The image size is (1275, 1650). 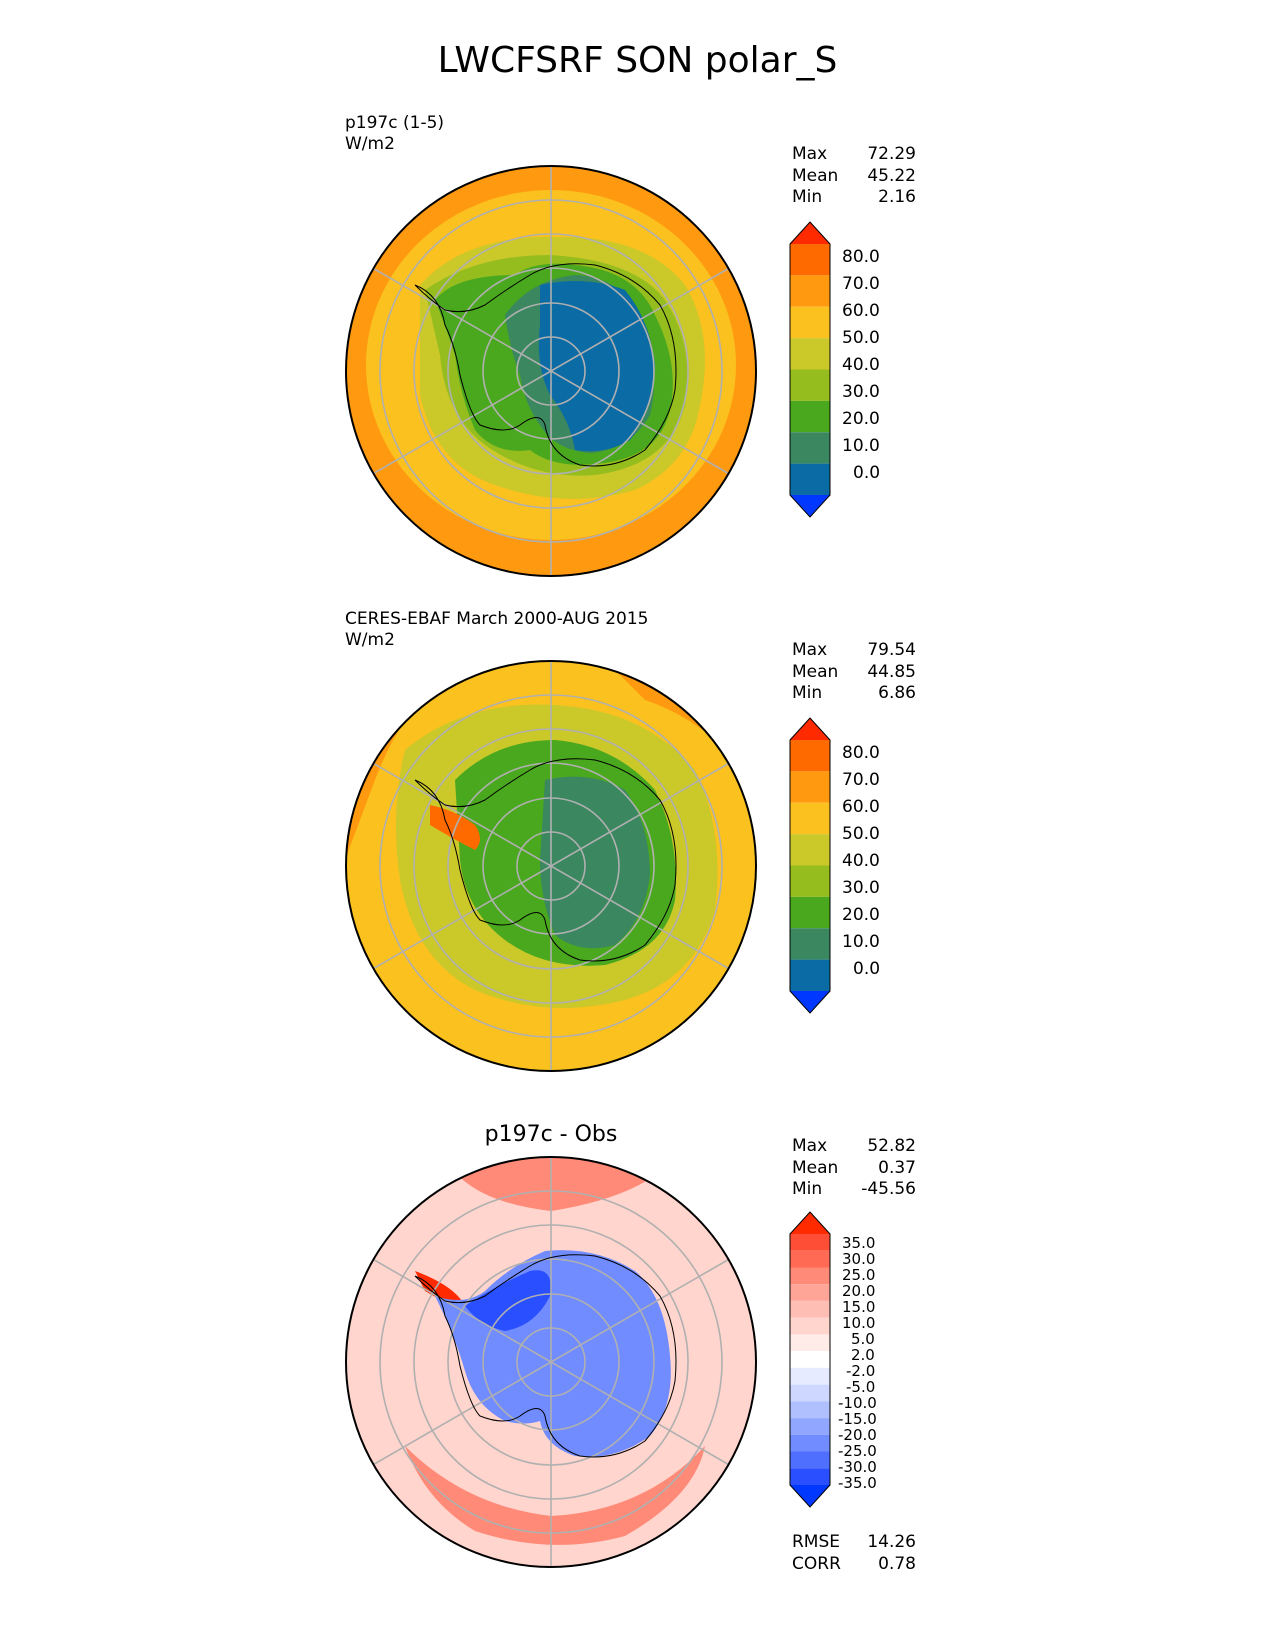 I want to click on panel2-units: W/m2, so click(x=370, y=640).